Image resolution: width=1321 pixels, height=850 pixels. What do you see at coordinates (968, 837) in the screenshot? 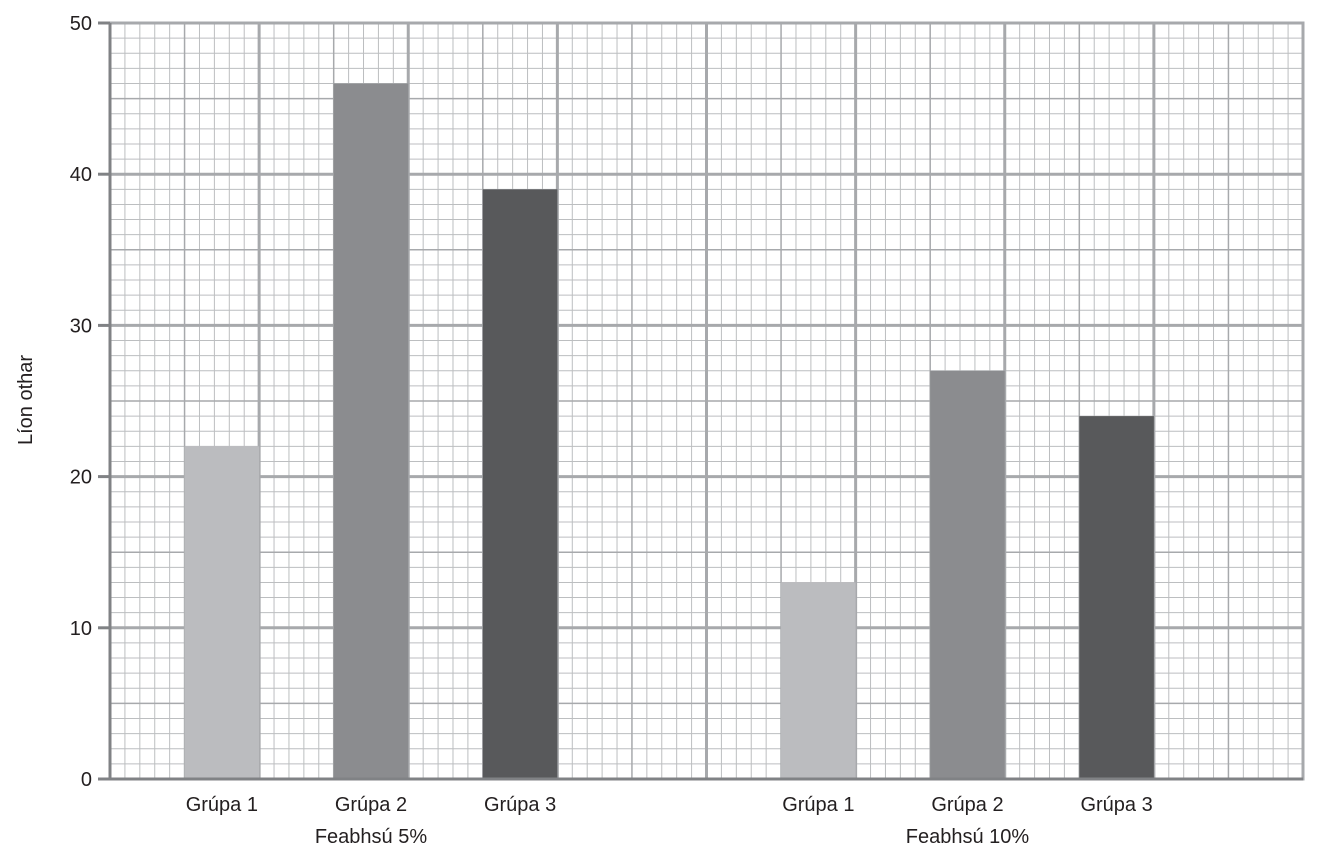
I see `group-label: Feabhsú 10%` at bounding box center [968, 837].